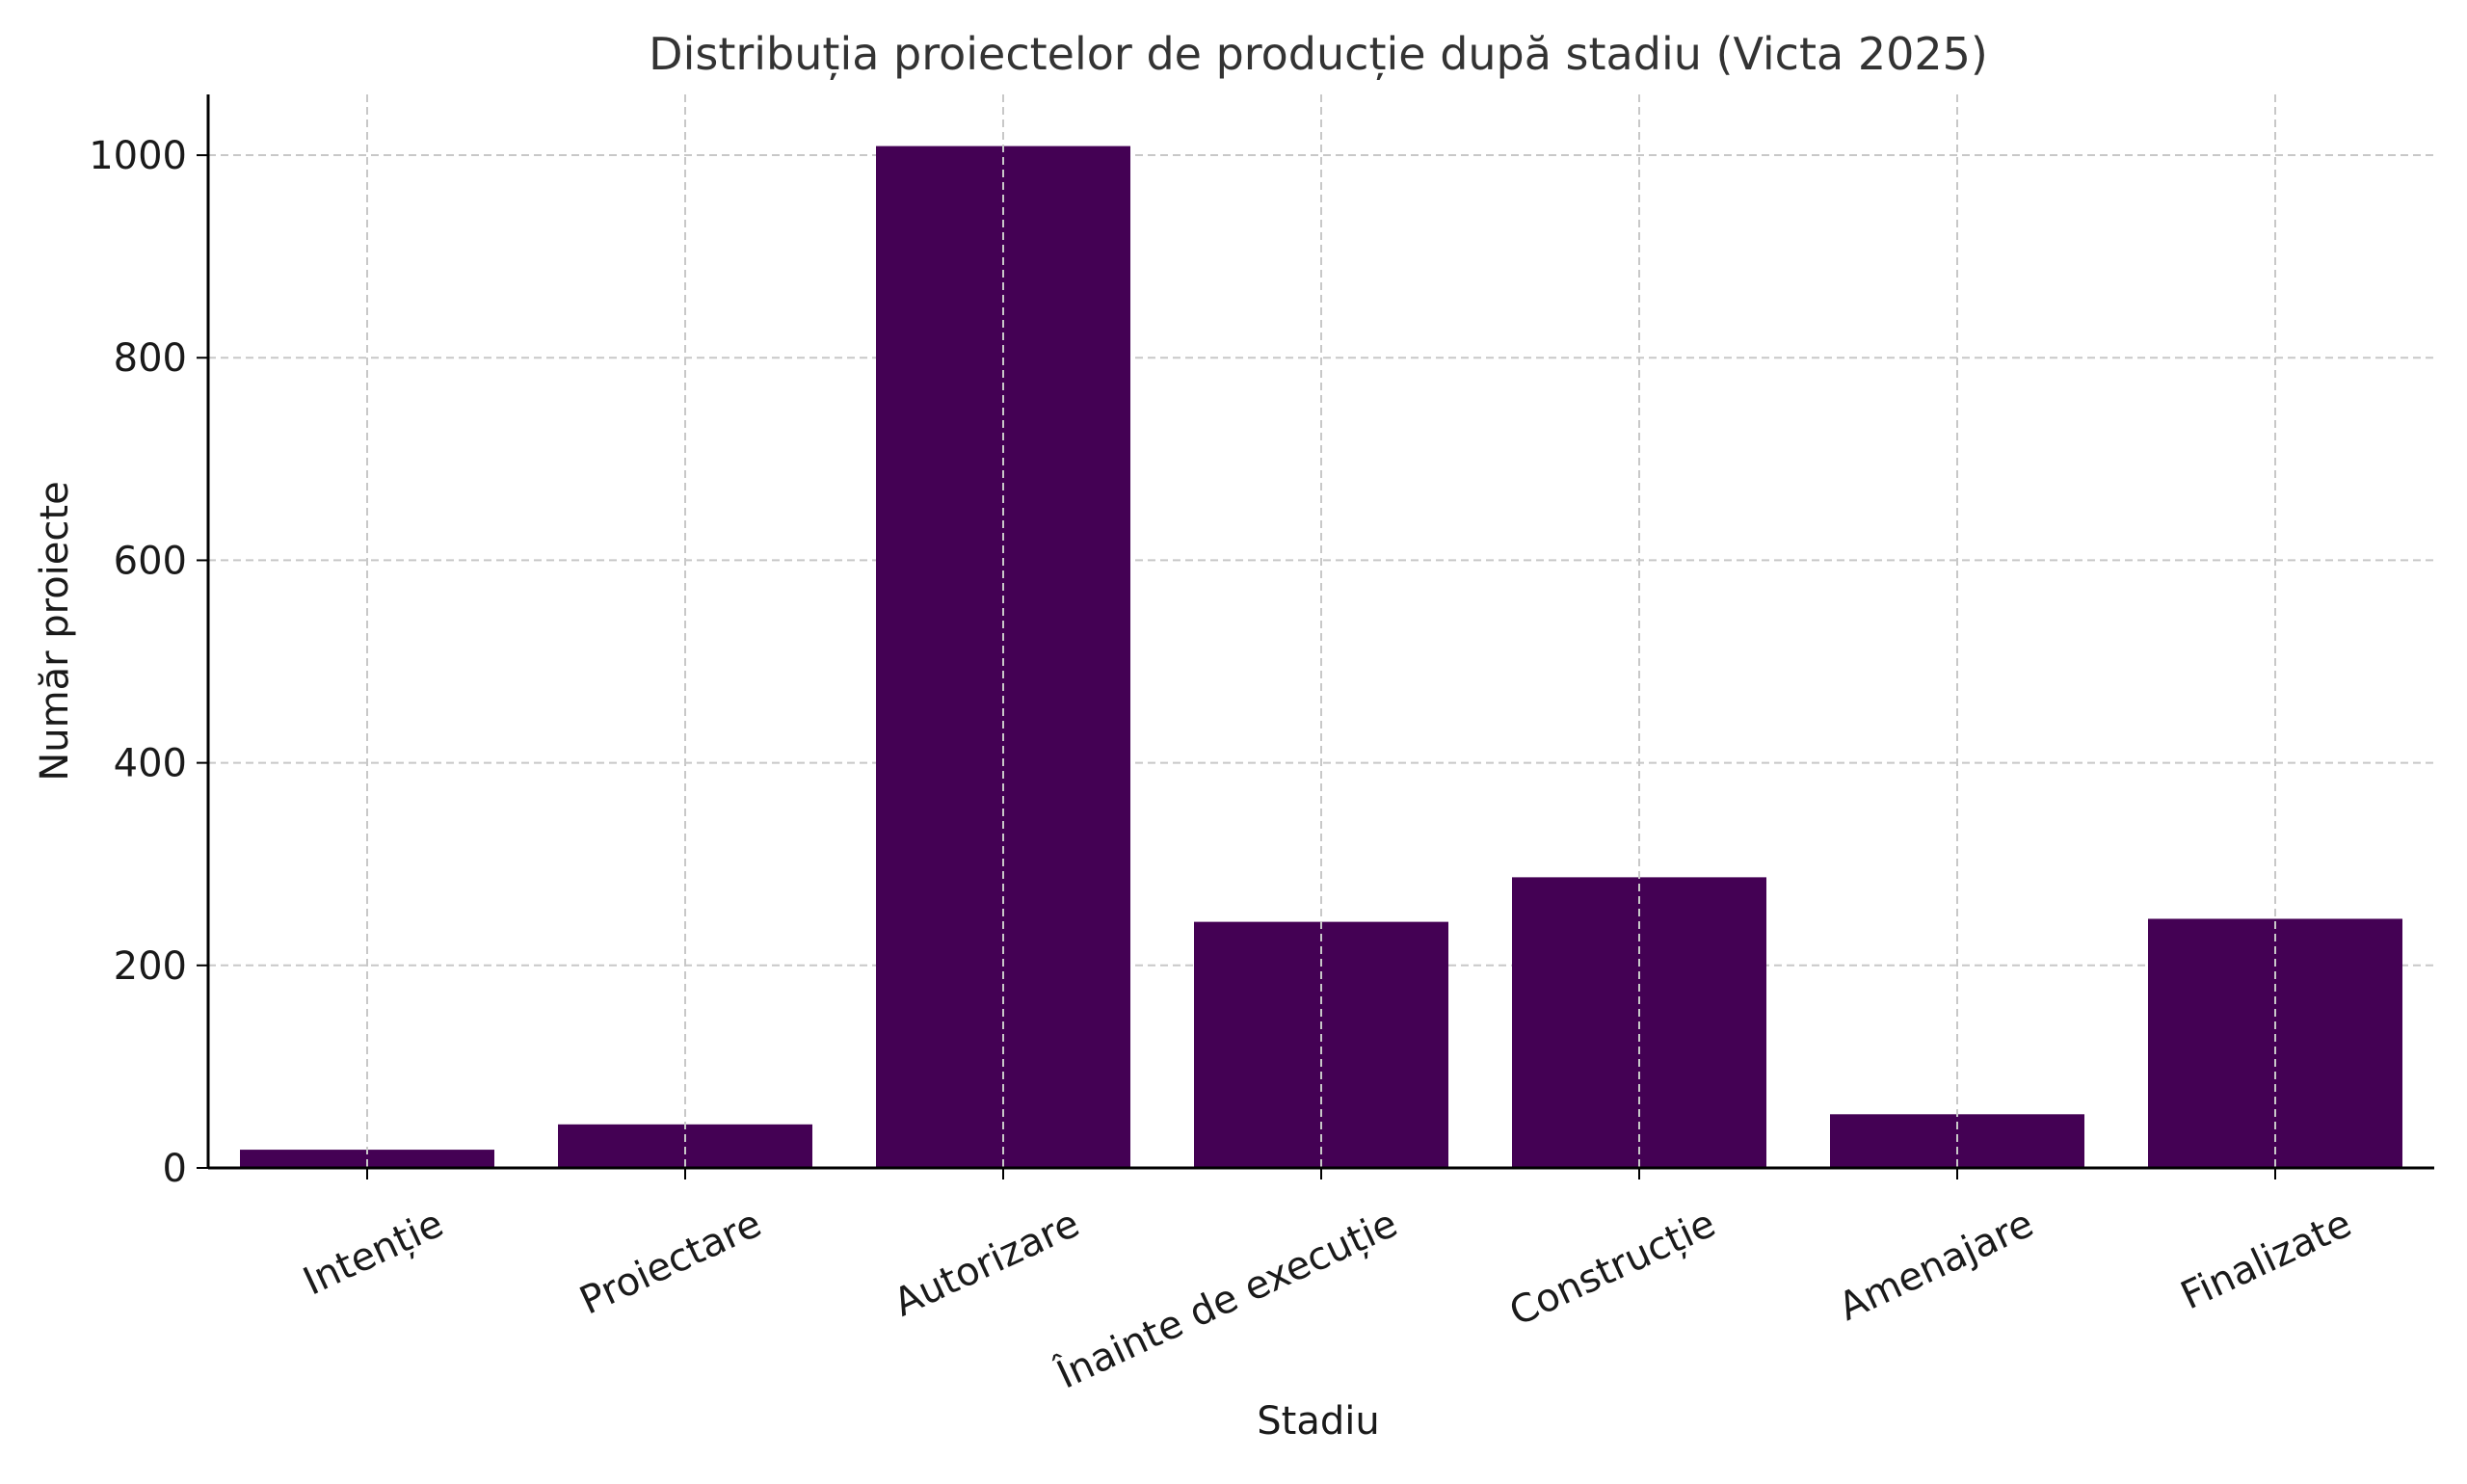  I want to click on y-tick-labels: 0 200 400 600 800 1000, so click(138, 662).